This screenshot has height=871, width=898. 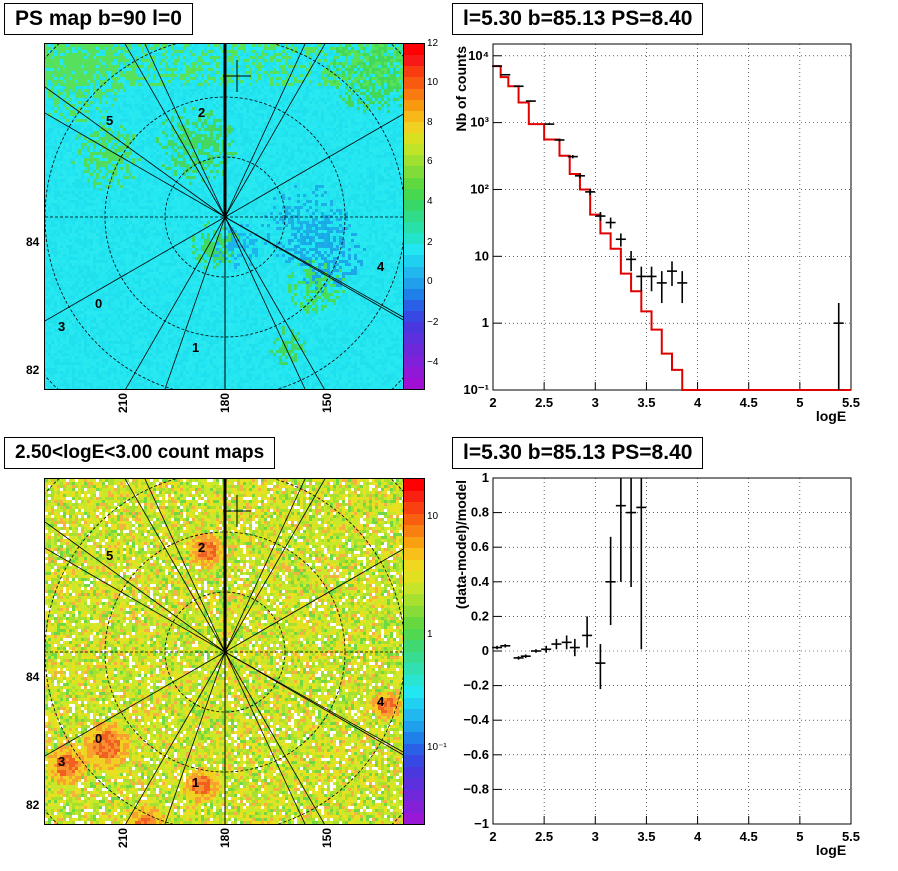 I want to click on colorbar-tick-label: −2, so click(x=432, y=322).